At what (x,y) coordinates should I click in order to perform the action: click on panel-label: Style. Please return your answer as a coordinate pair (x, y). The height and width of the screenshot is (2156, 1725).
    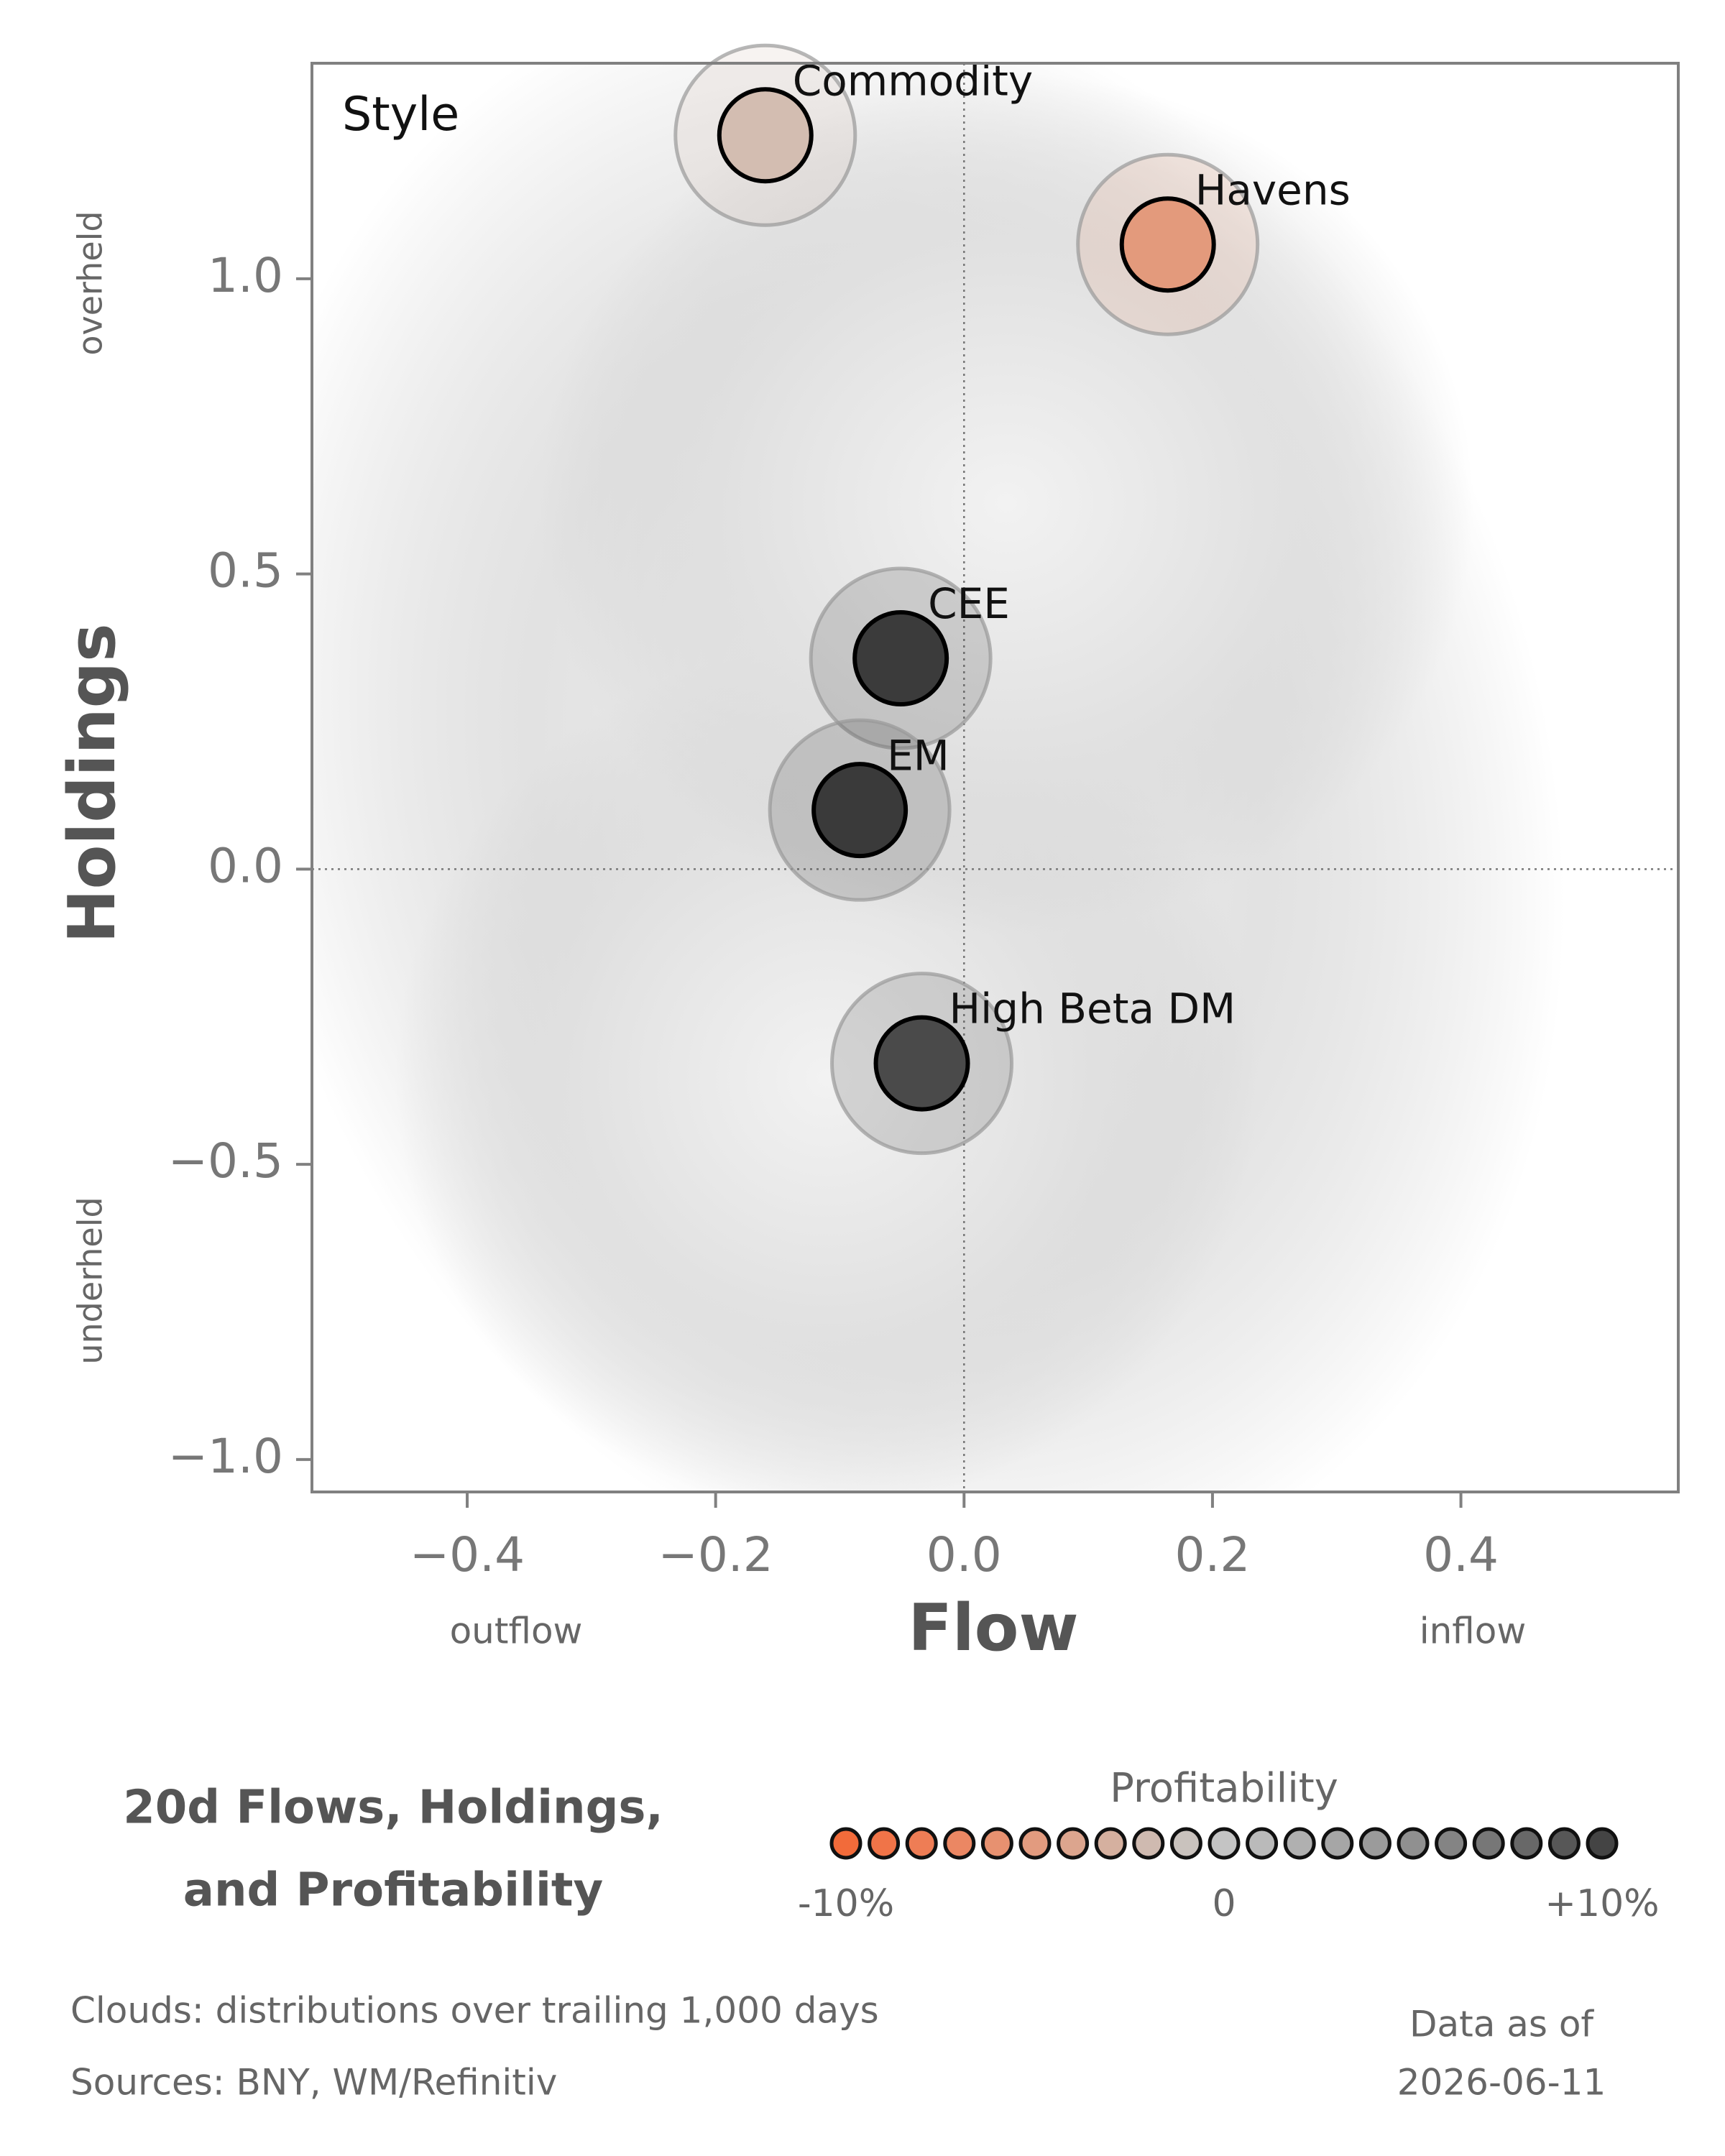
    Looking at the image, I should click on (400, 115).